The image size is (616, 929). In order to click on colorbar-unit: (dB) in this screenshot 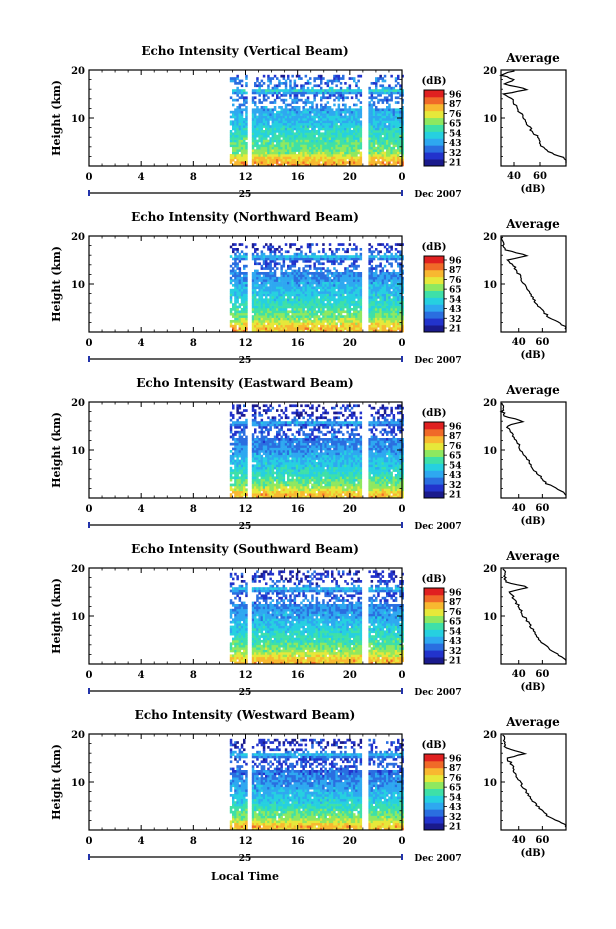, I will do `click(434, 81)`.